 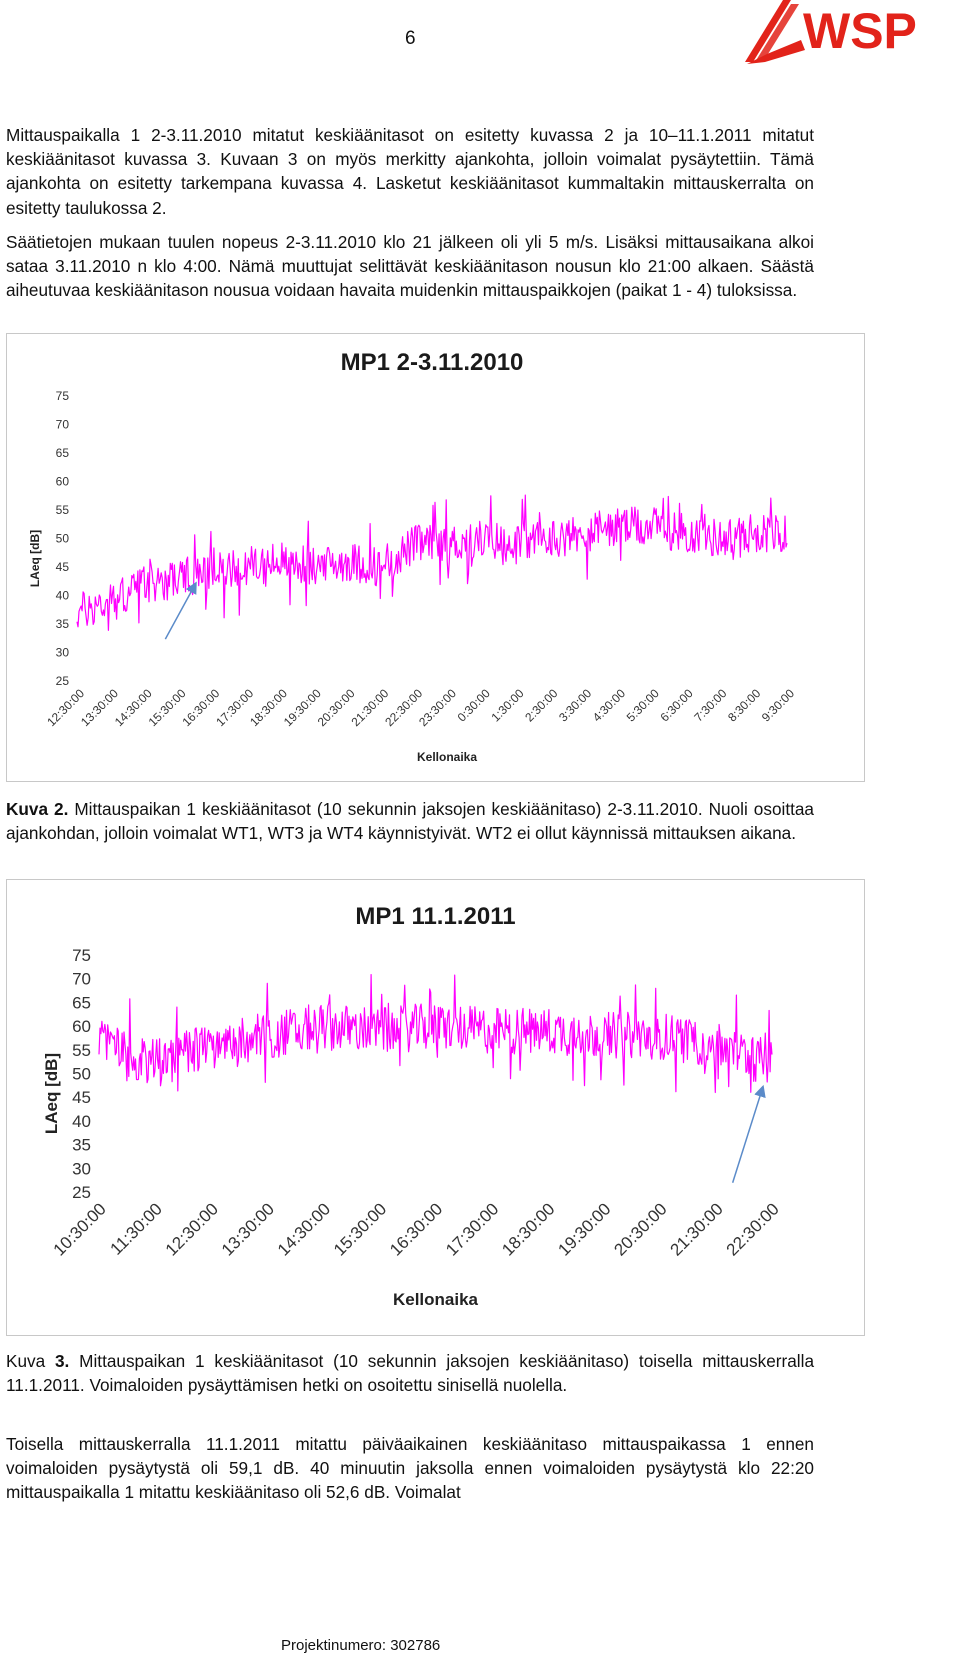 What do you see at coordinates (775, 32) in the screenshot?
I see `logo-emblem-icon` at bounding box center [775, 32].